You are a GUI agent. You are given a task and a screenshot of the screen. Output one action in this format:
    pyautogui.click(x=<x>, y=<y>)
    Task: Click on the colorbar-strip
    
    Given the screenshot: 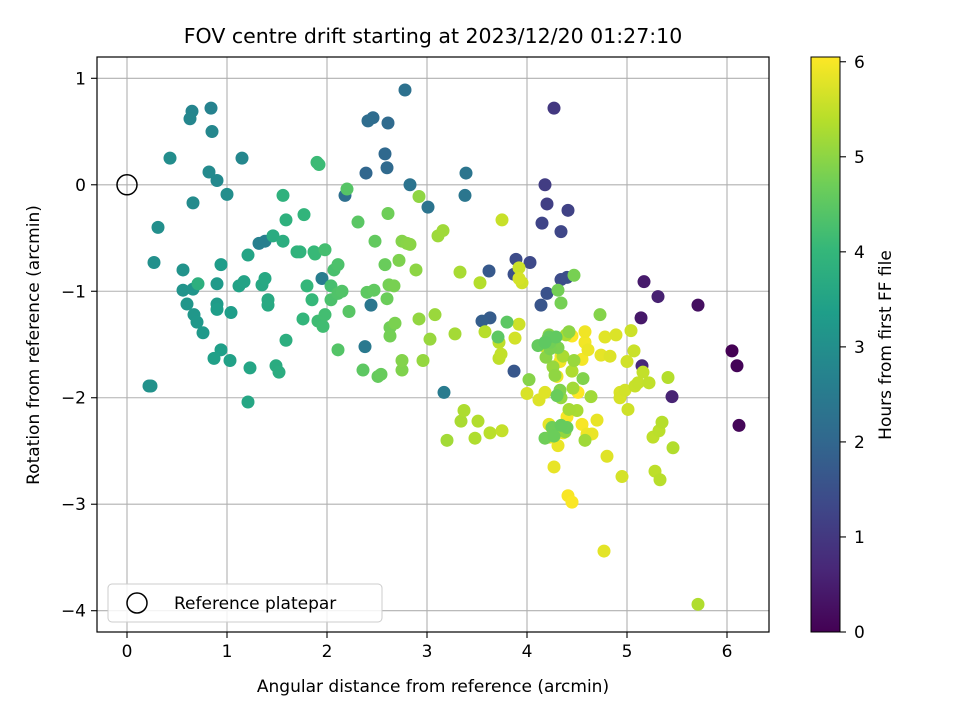 What is the action you would take?
    pyautogui.click(x=825, y=344)
    